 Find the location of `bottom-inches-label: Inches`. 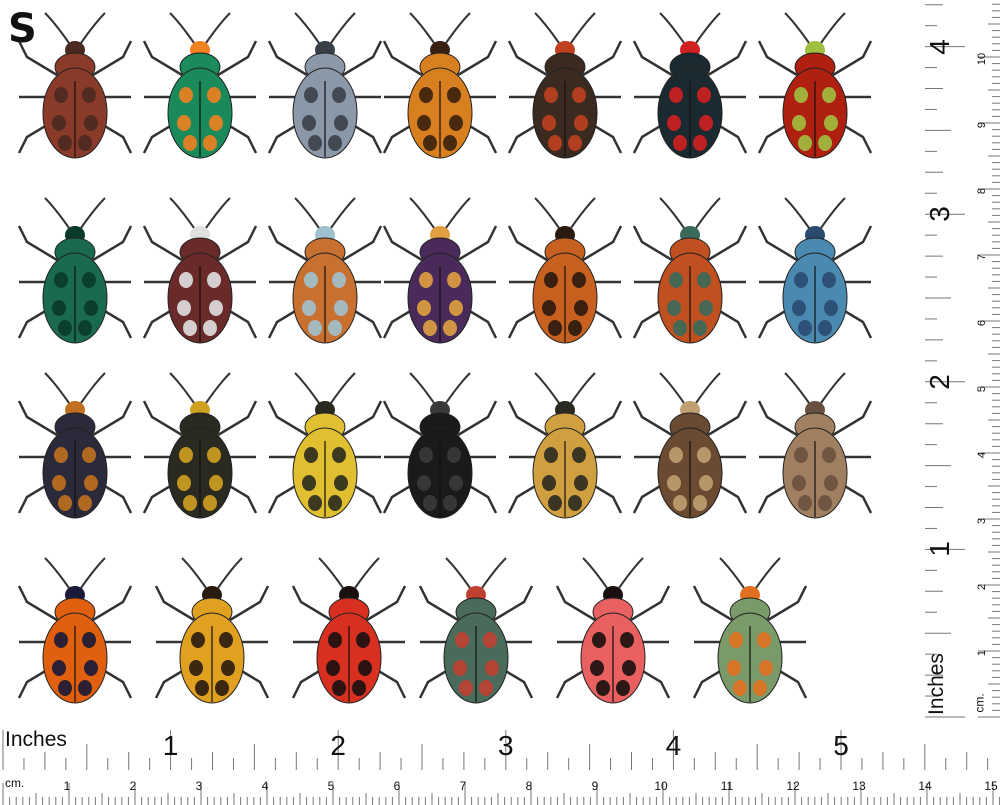

bottom-inches-label: Inches is located at coordinates (36, 739).